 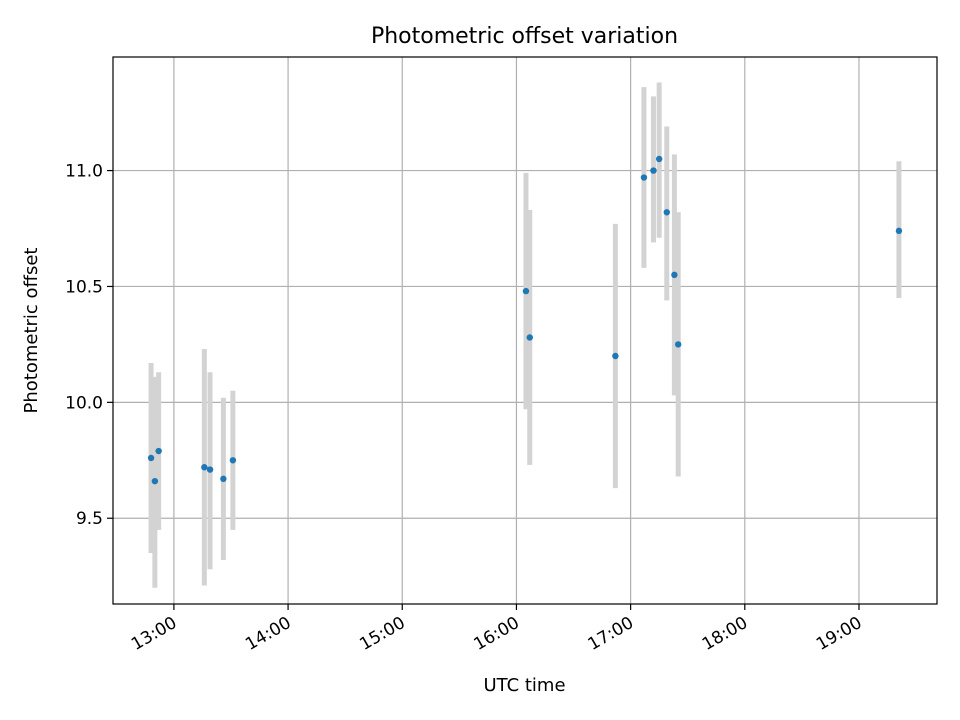 What do you see at coordinates (89, 519) in the screenshot?
I see `y-tick-label: 9.5` at bounding box center [89, 519].